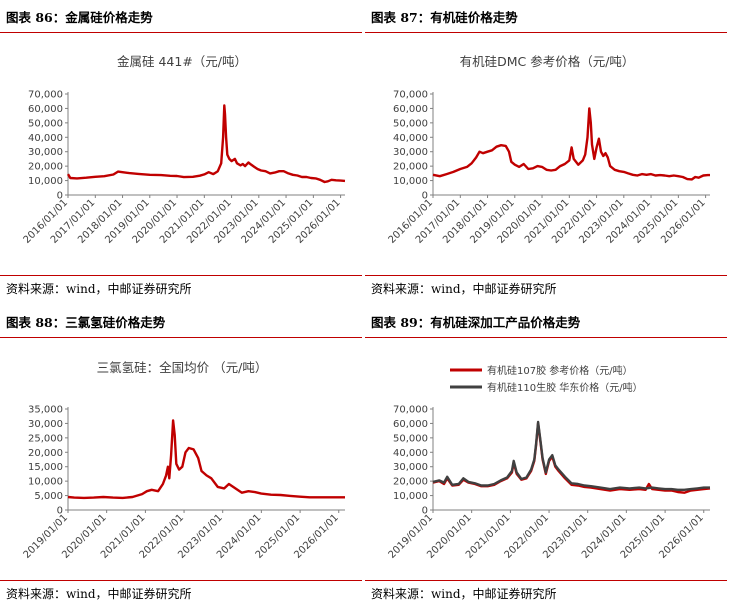 This screenshot has width=729, height=610. Describe the element at coordinates (48, 496) in the screenshot. I see `y-tick-label: 5,000` at that location.